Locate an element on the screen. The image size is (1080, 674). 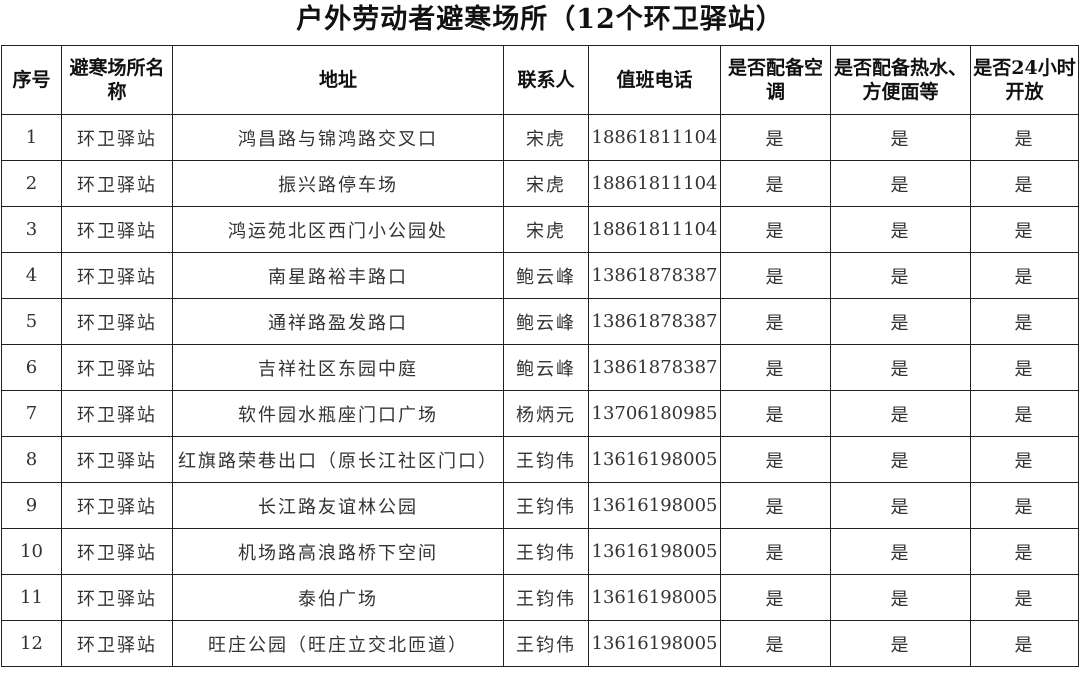
cell-address: 吉祥社区东园中庭 is located at coordinates (338, 367).